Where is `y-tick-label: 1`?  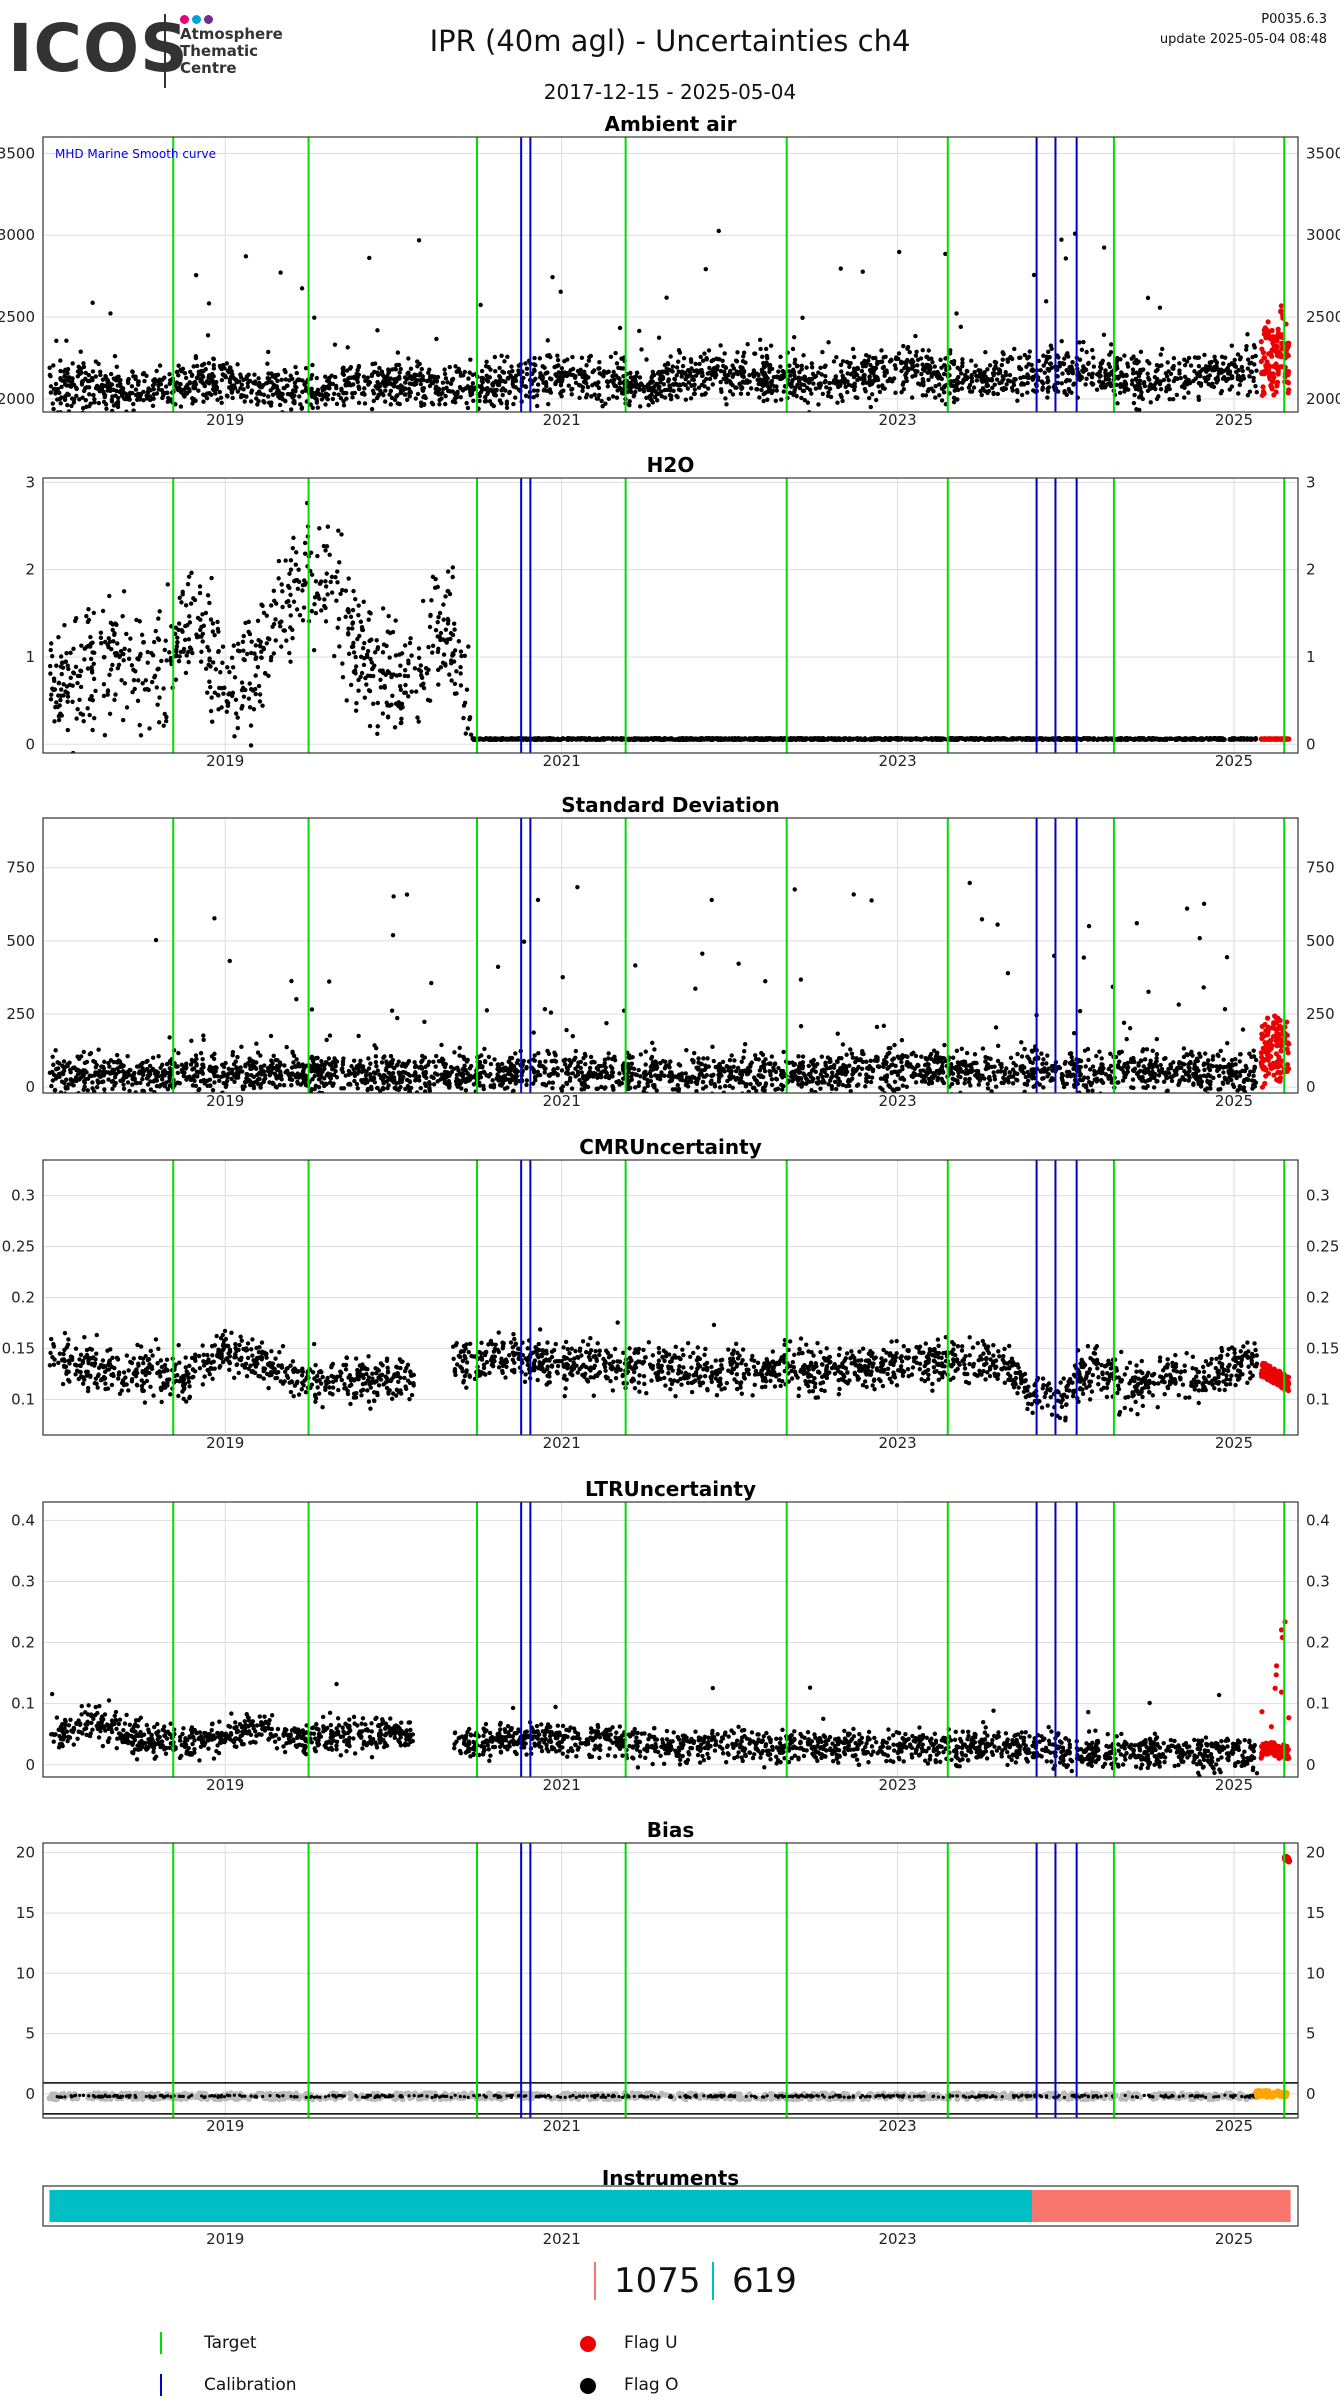 y-tick-label: 1 is located at coordinates (30, 657).